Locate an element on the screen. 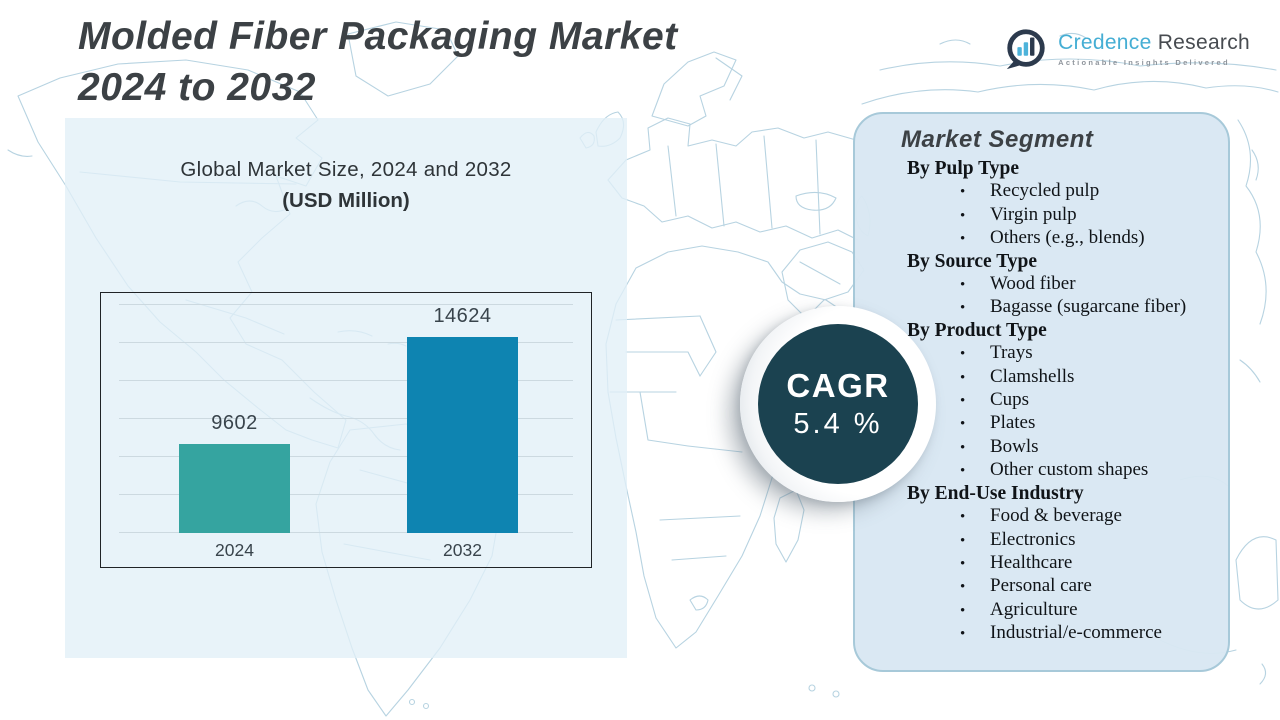  segment-item: • Healthcare is located at coordinates (1094, 563).